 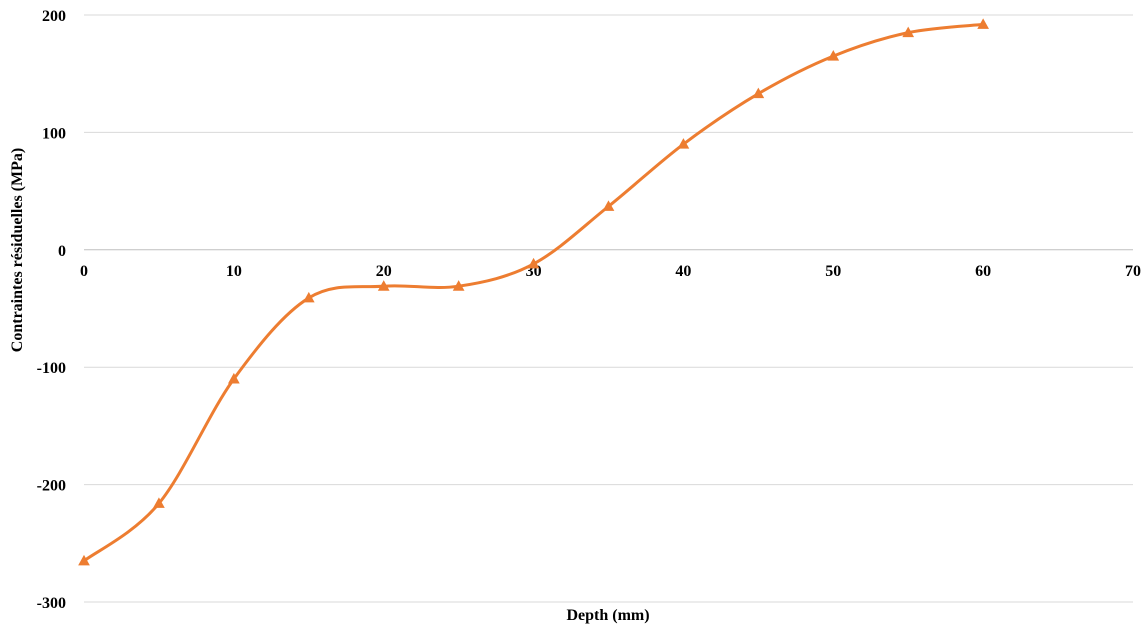 I want to click on x-tick-label: 0, so click(x=84, y=271).